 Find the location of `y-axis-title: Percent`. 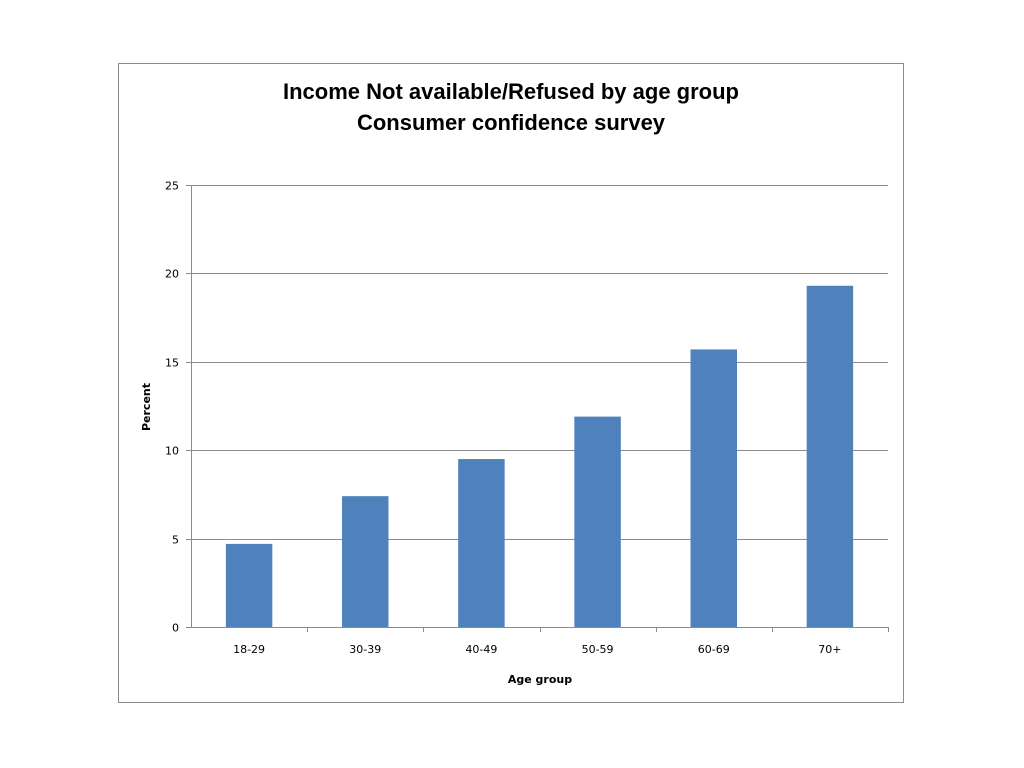

y-axis-title: Percent is located at coordinates (146, 407).